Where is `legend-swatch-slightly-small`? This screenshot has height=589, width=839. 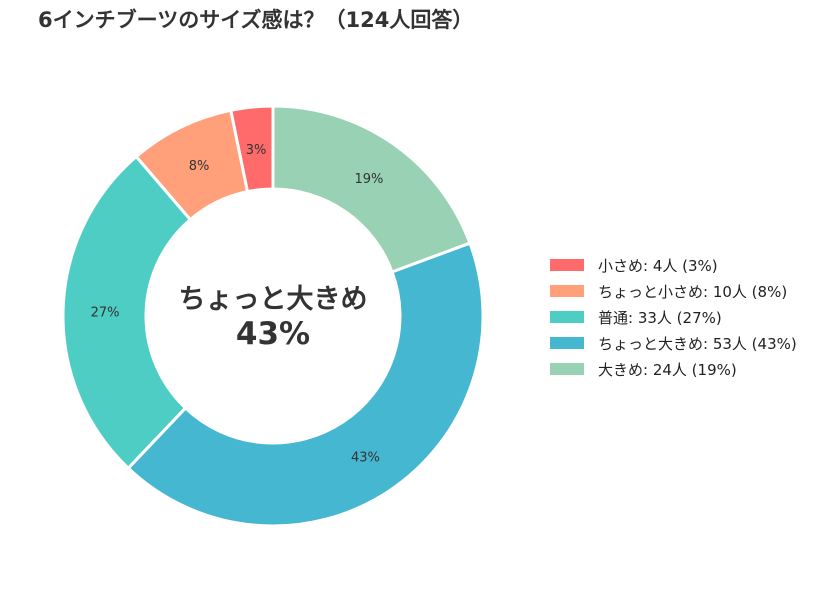
legend-swatch-slightly-small is located at coordinates (567, 291).